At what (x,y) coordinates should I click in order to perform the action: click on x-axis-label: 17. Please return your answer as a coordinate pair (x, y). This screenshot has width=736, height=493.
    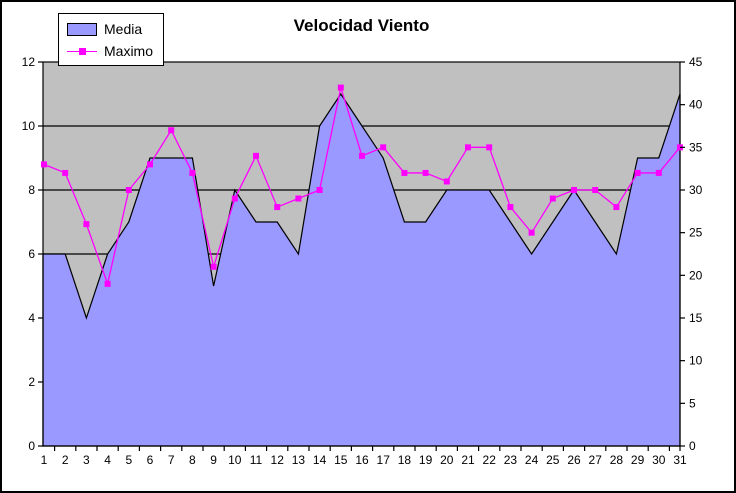
    Looking at the image, I should click on (384, 460).